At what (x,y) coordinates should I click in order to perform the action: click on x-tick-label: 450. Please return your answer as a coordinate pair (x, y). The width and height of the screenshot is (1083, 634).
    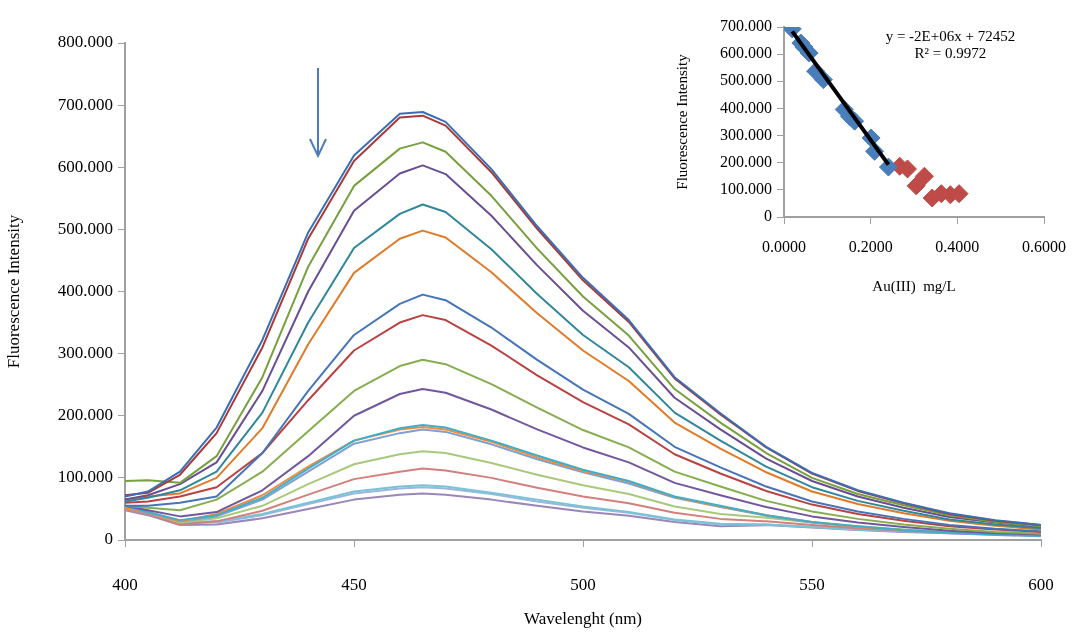
    Looking at the image, I should click on (354, 584).